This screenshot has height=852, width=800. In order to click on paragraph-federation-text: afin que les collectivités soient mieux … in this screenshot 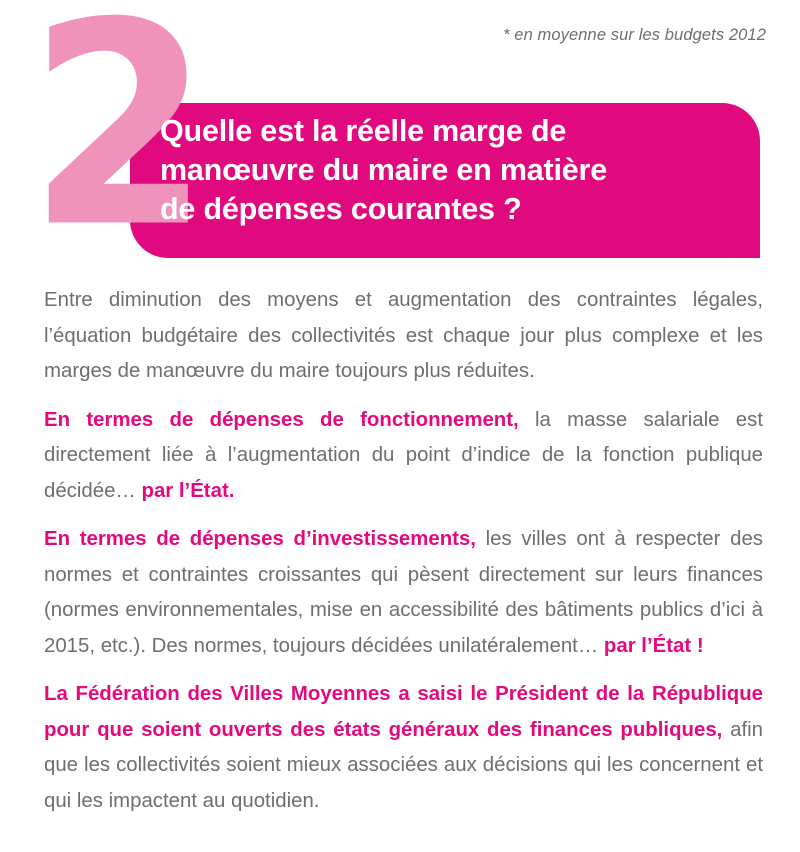, I will do `click(403, 765)`.